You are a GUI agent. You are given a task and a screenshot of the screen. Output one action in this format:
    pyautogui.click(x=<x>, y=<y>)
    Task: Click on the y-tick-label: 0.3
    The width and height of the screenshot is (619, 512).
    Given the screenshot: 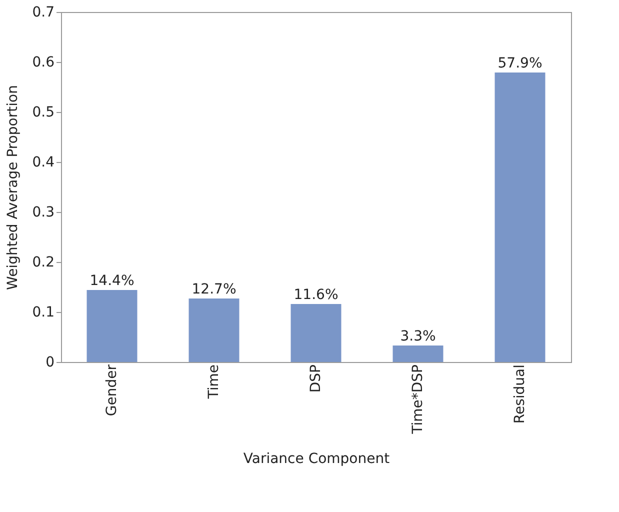 What is the action you would take?
    pyautogui.click(x=43, y=212)
    